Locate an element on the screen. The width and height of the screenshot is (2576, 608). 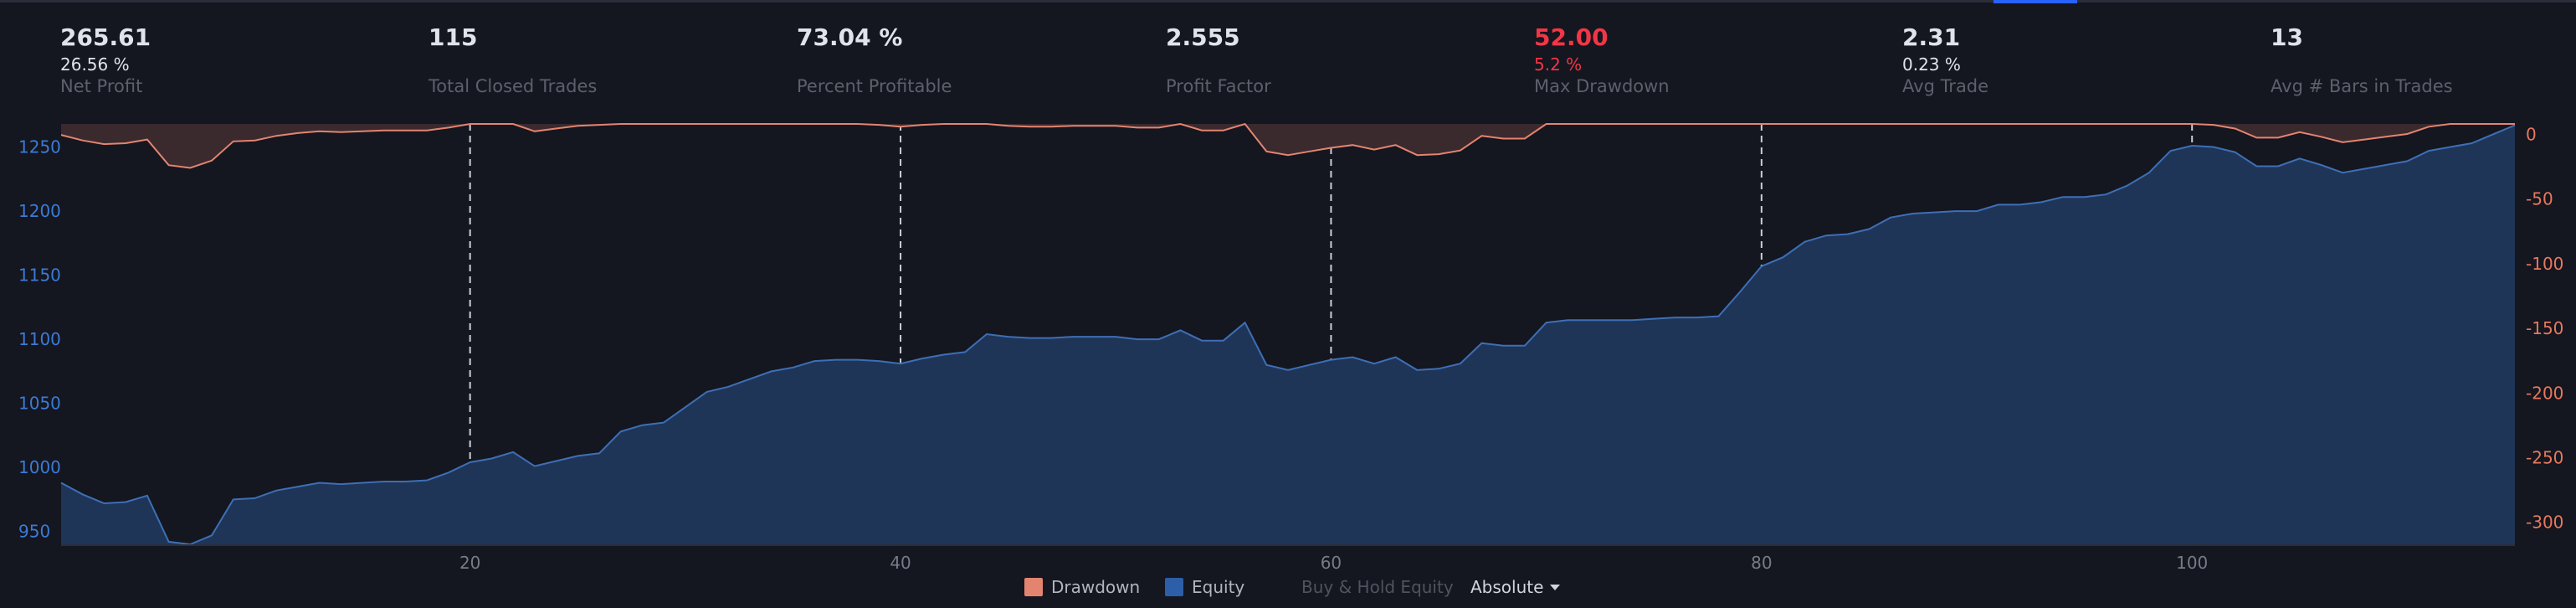
caret-down-icon is located at coordinates (1555, 587).